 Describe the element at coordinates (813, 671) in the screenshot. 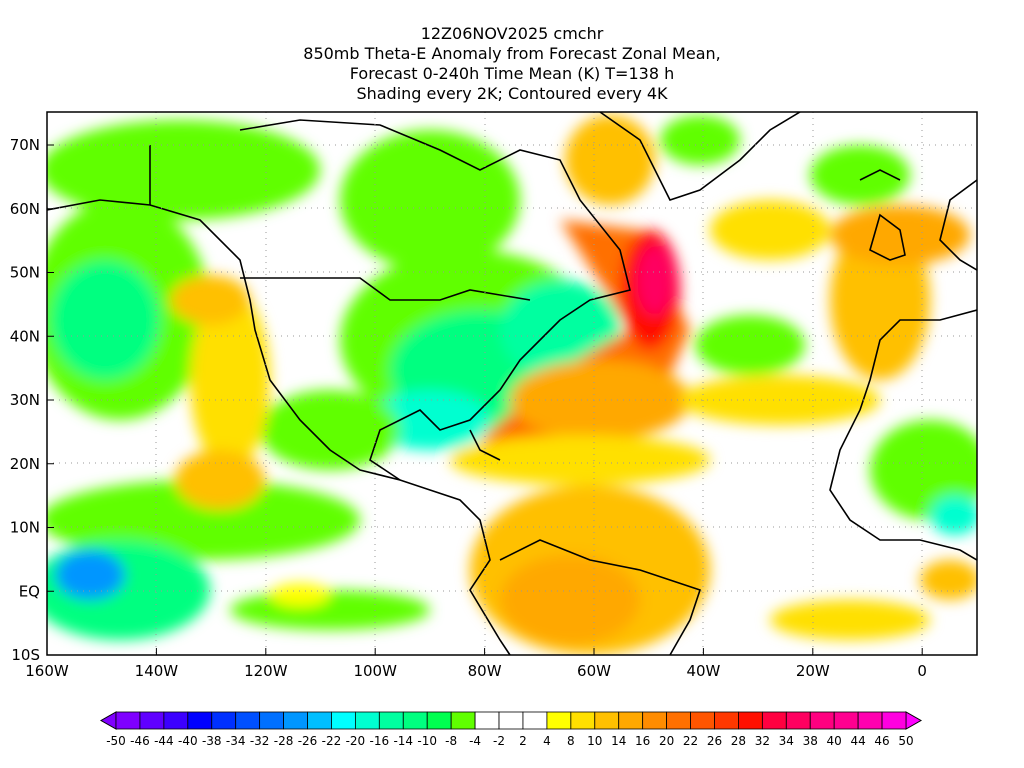

I see `lon-label: 20W` at that location.